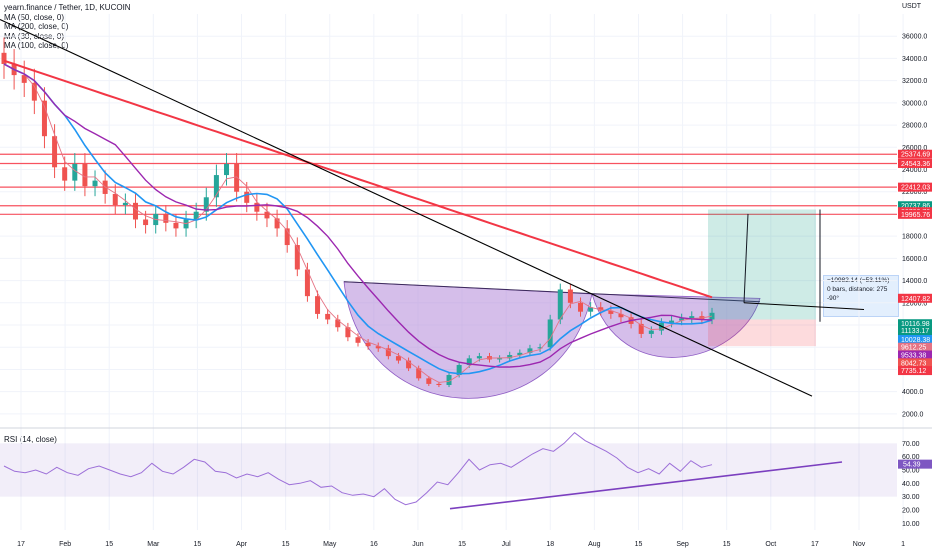 The height and width of the screenshot is (550, 932). I want to click on rsi-tick-4: 30.00, so click(911, 497).